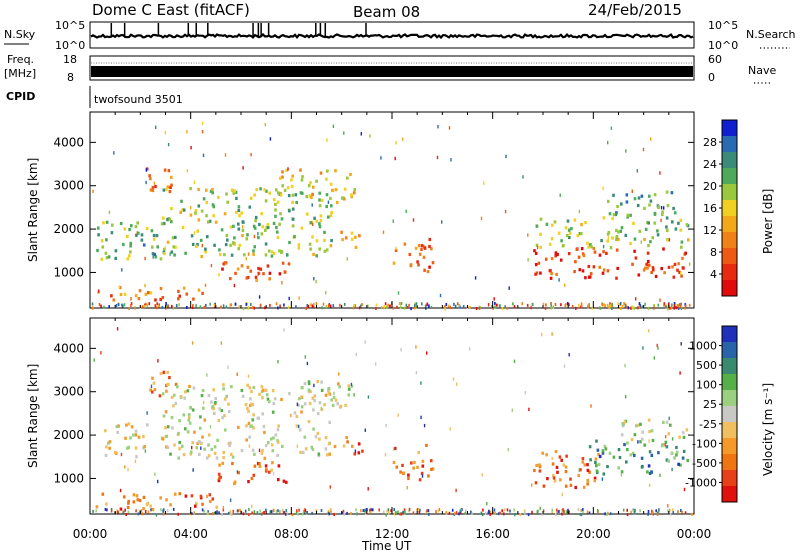 This screenshot has height=558, width=800. I want to click on colorbar-tick-label: 12, so click(710, 230).